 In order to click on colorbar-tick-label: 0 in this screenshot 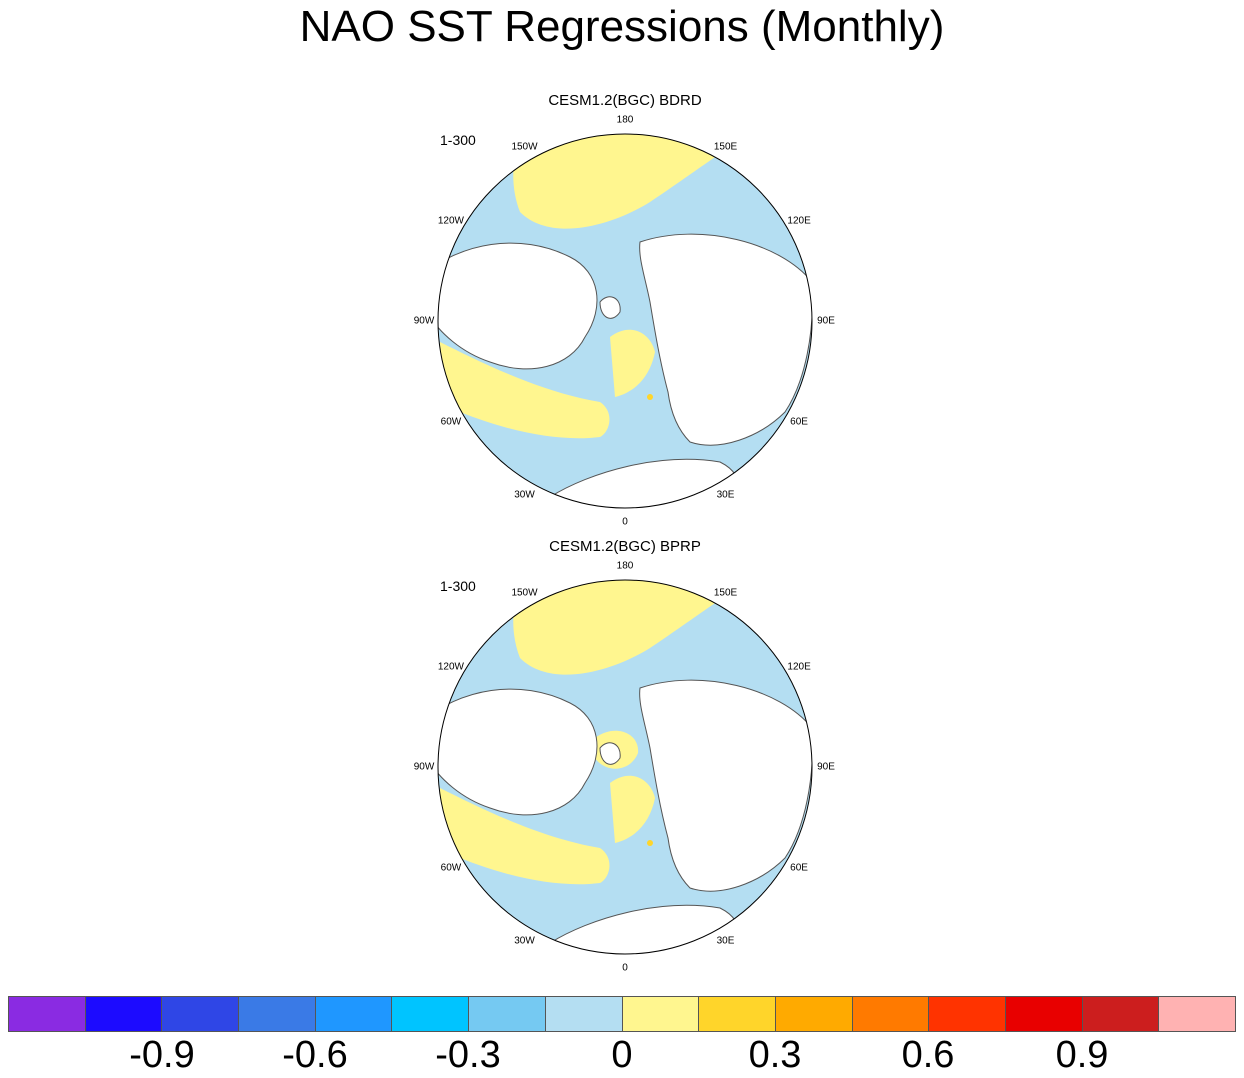, I will do `click(622, 1055)`.